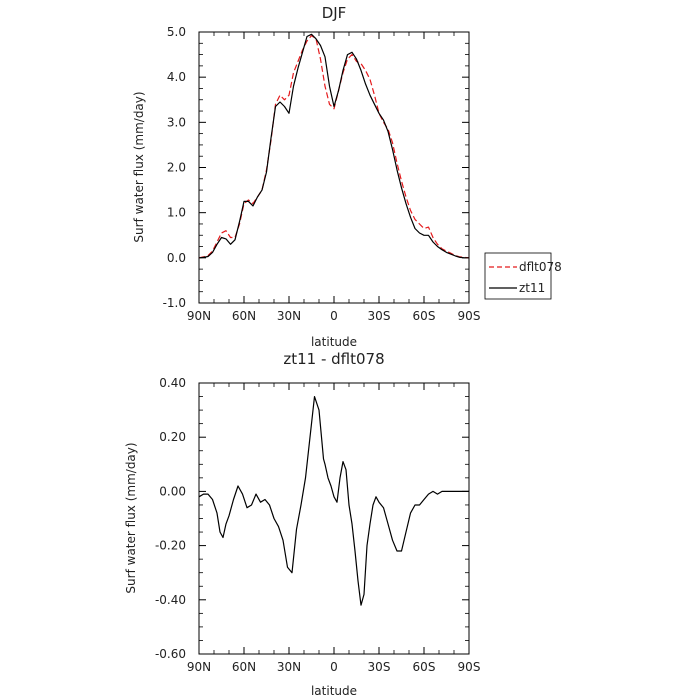  I want to click on y-tick-label: 0.00, so click(172, 491).